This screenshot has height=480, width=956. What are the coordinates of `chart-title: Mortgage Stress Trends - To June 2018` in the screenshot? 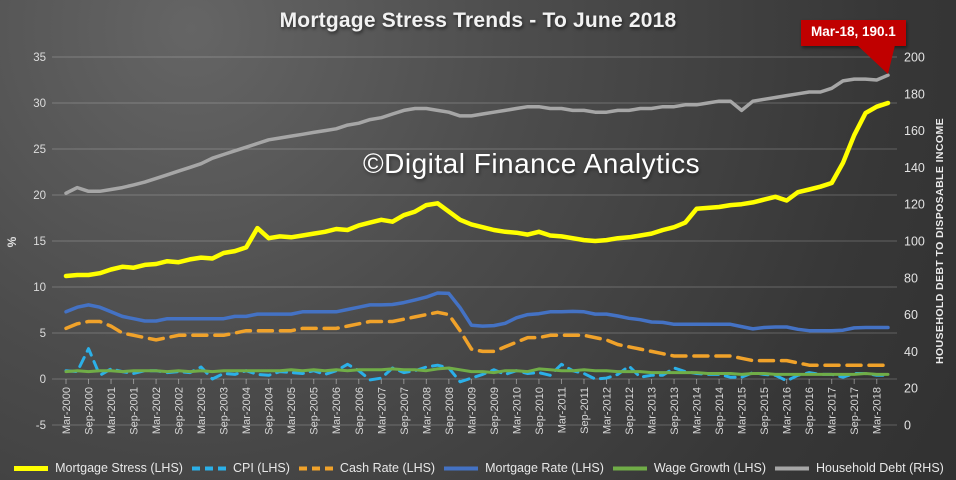 It's located at (478, 20).